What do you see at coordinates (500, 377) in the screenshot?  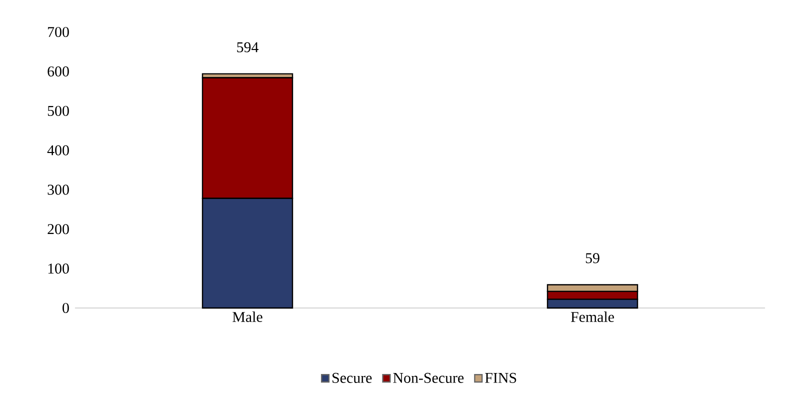 I see `legend-label: FINS` at bounding box center [500, 377].